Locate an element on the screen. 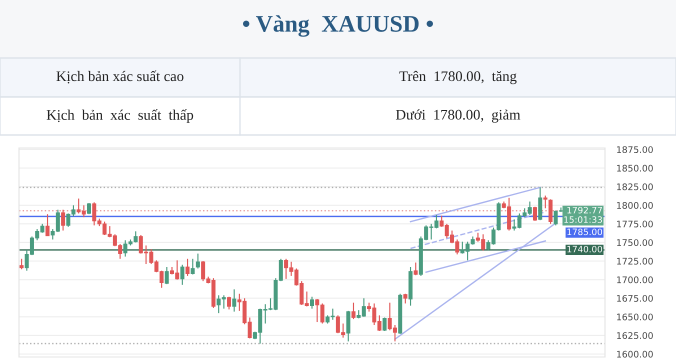 This screenshot has width=676, height=363. text: Kịch bản xác suất thấp is located at coordinates (120, 116).